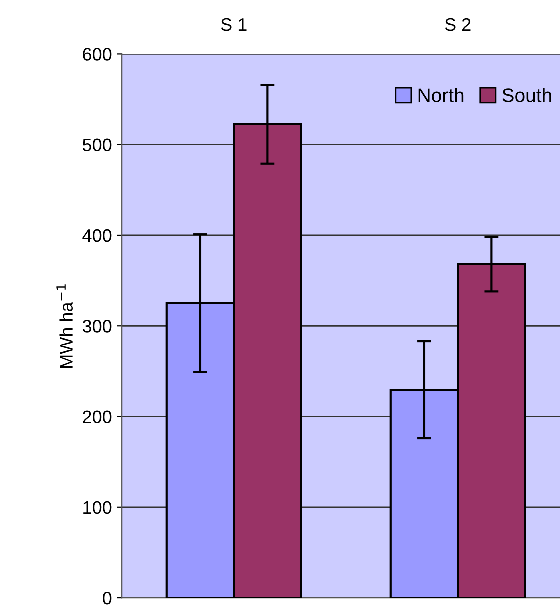 This screenshot has height=609, width=560. I want to click on legend-label: North, so click(441, 95).